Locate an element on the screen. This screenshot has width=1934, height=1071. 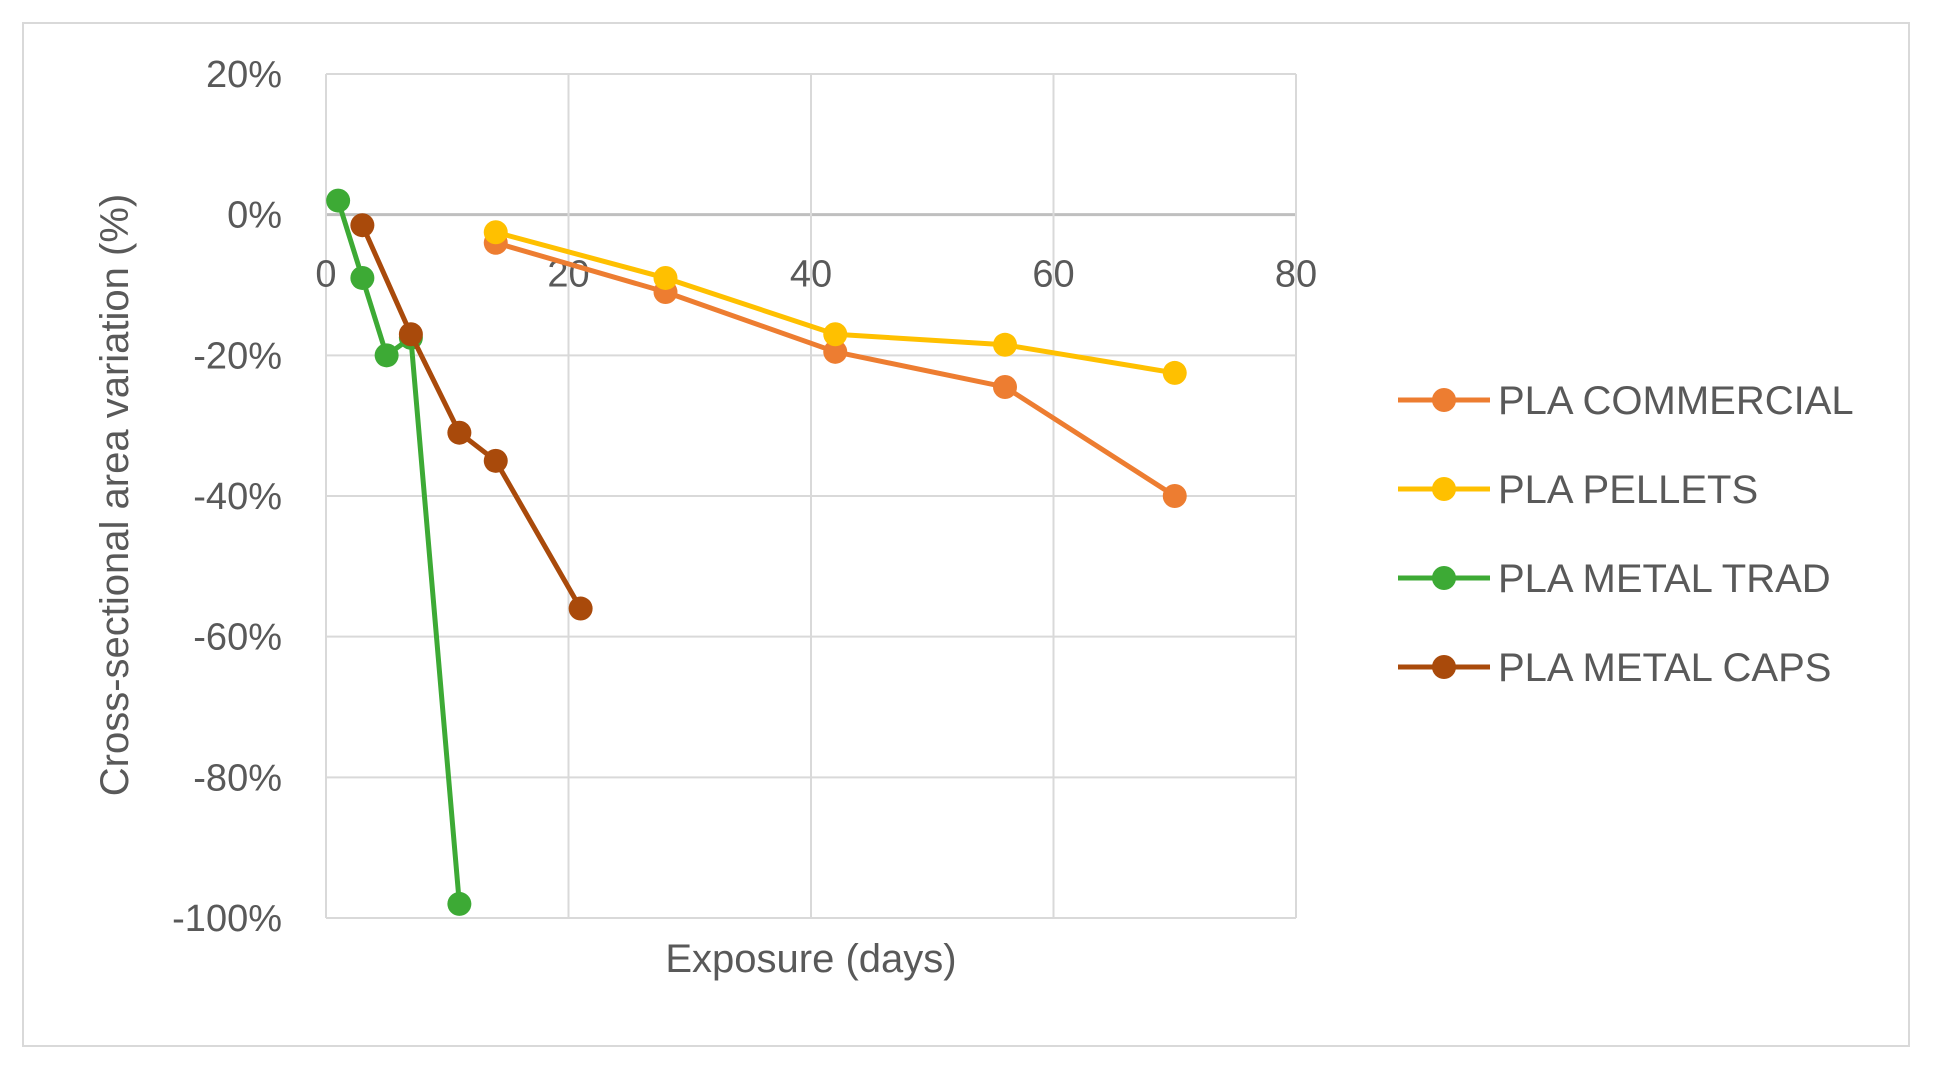
legend-item: PLA PELLETS is located at coordinates (1578, 490).